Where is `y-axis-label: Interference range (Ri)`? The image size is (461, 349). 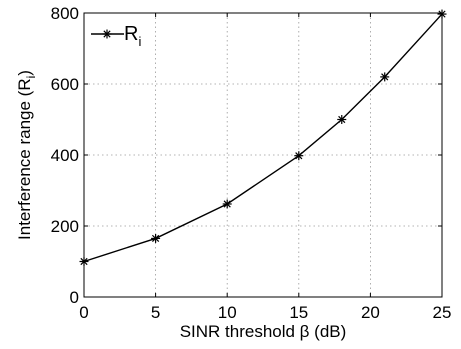 y-axis-label: Interference range (Ri) is located at coordinates (26, 155).